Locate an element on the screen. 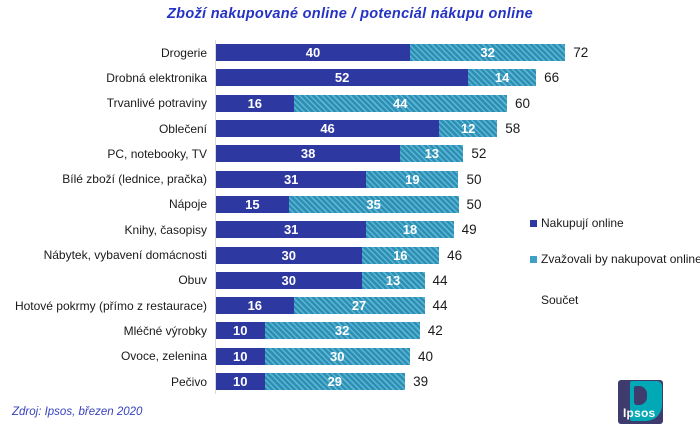 Image resolution: width=700 pixels, height=440 pixels. plot-area: 31 18 49 is located at coordinates (346, 230).